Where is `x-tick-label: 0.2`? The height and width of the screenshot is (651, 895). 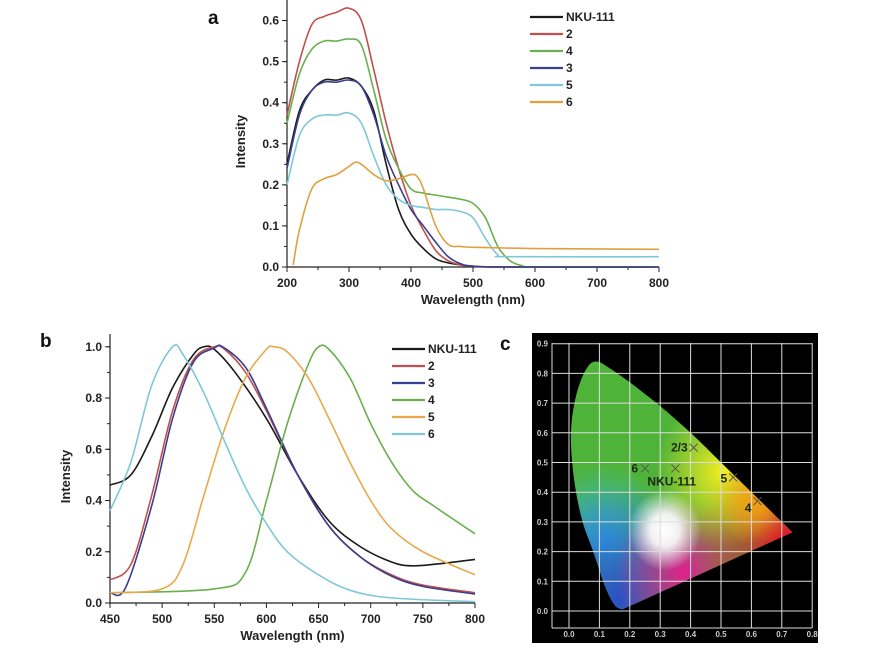
x-tick-label: 0.2 is located at coordinates (630, 634).